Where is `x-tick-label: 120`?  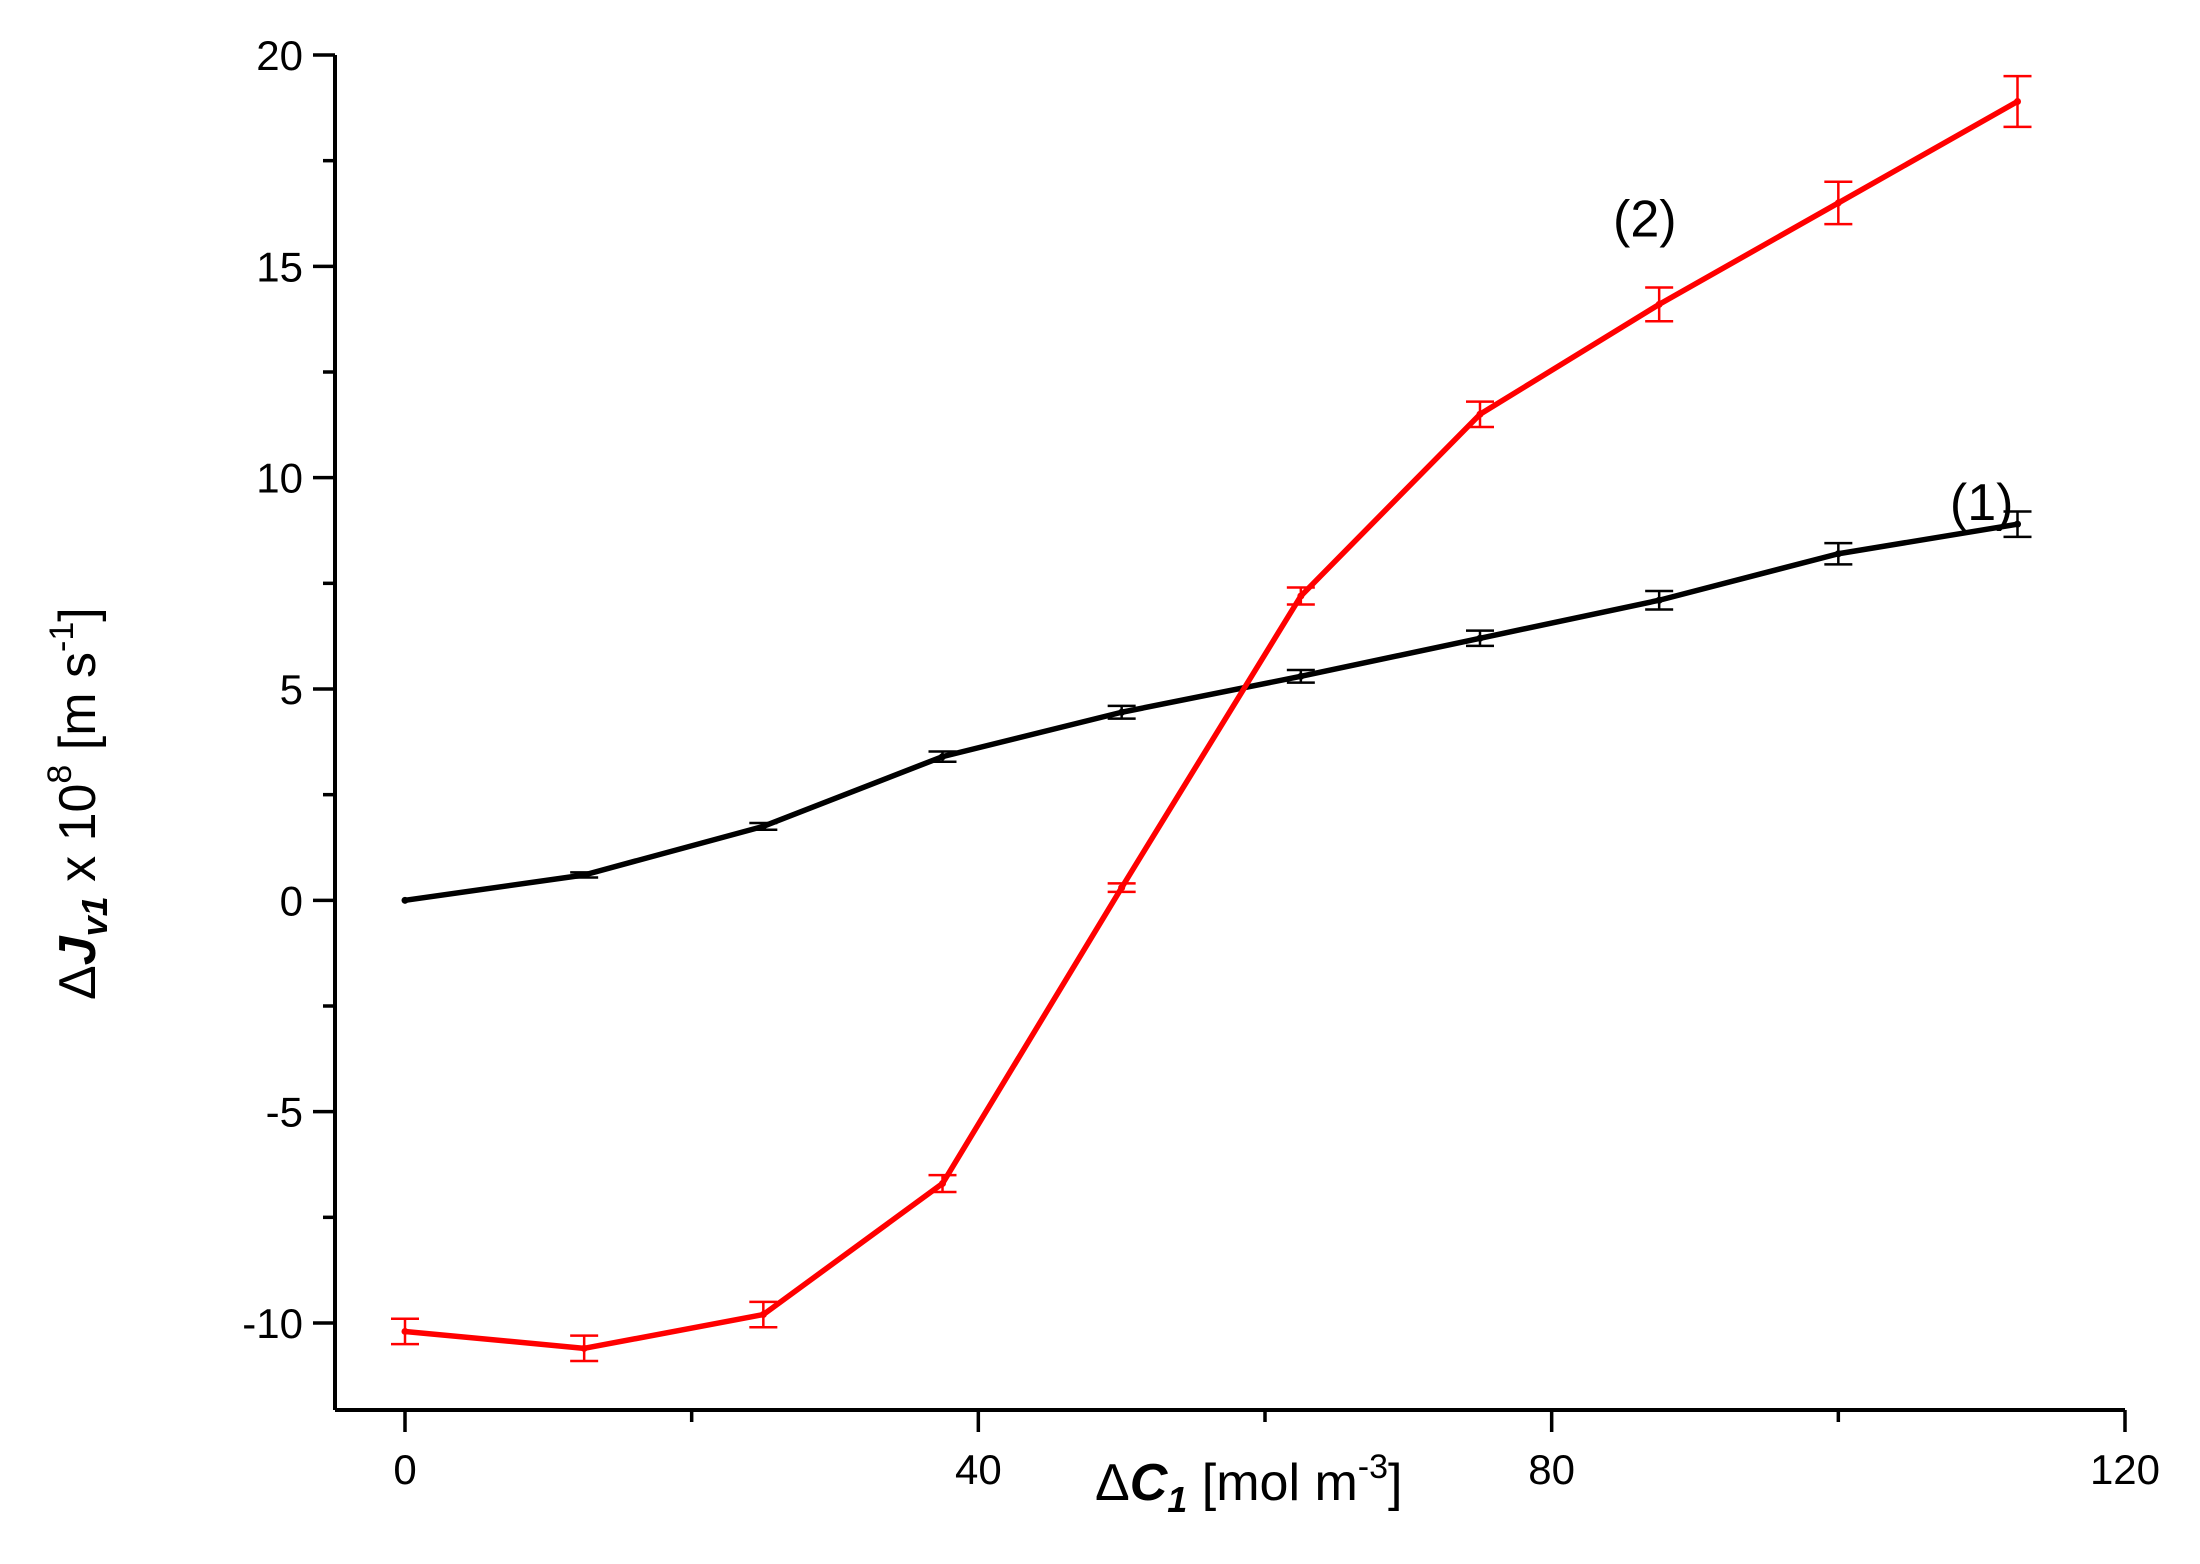
x-tick-label: 120 is located at coordinates (2125, 1469).